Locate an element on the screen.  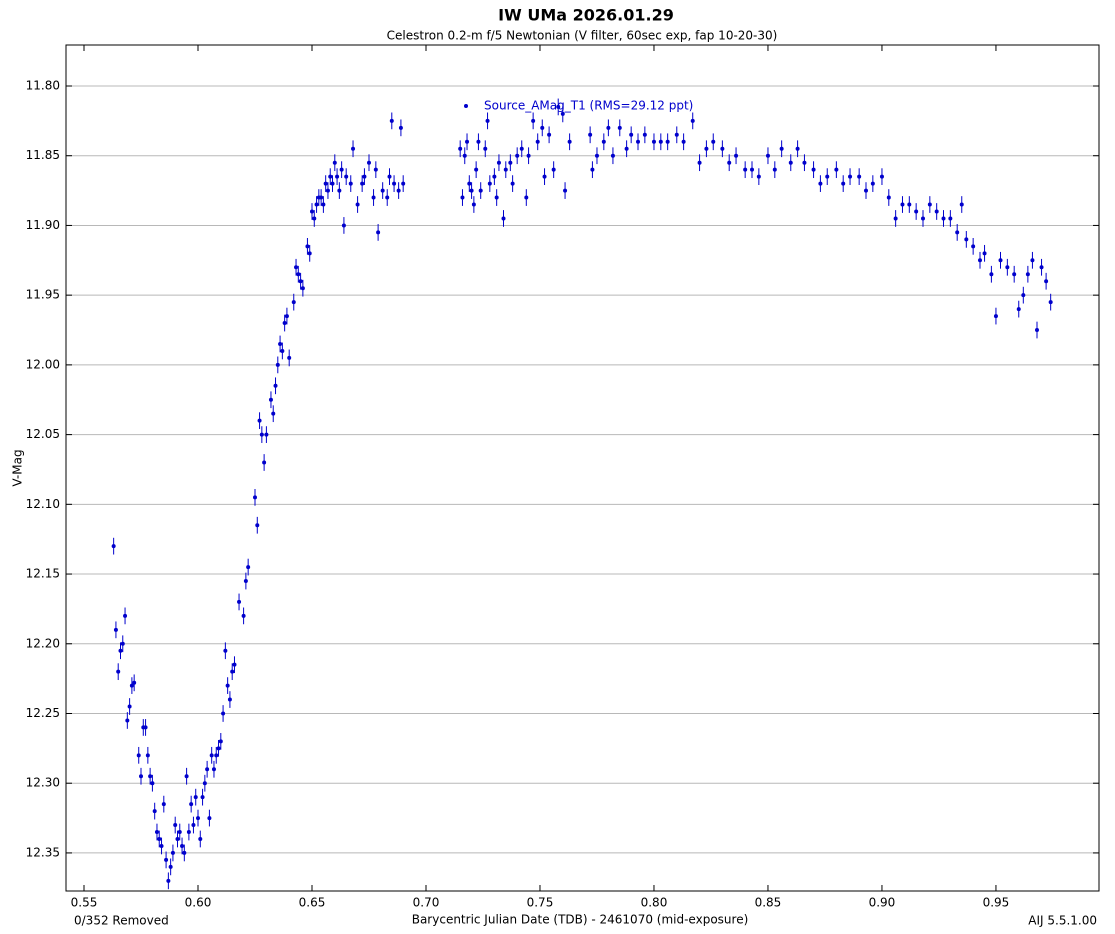
footer-left: 0/352 Removed is located at coordinates (121, 921).